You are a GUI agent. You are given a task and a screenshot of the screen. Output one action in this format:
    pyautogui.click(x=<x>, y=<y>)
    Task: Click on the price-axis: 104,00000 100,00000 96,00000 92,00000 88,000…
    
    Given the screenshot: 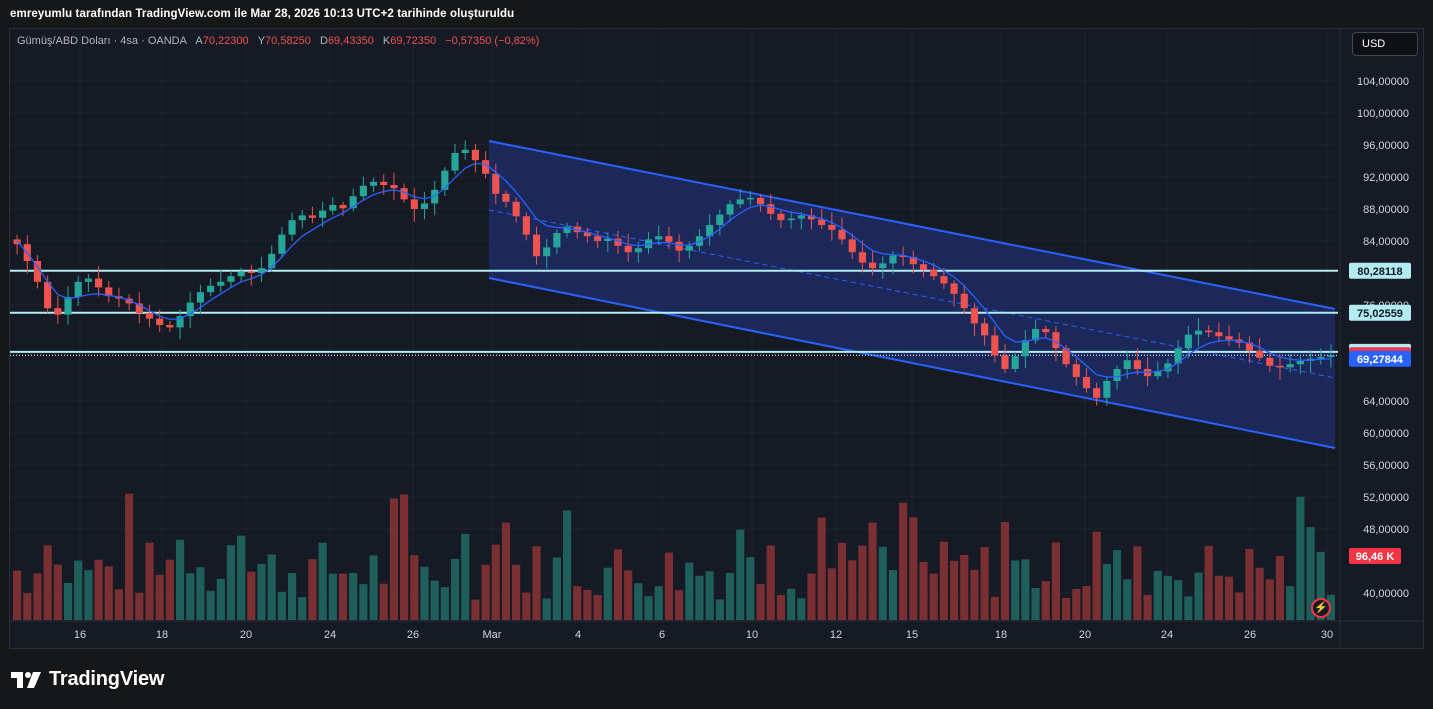 What is the action you would take?
    pyautogui.click(x=1383, y=338)
    